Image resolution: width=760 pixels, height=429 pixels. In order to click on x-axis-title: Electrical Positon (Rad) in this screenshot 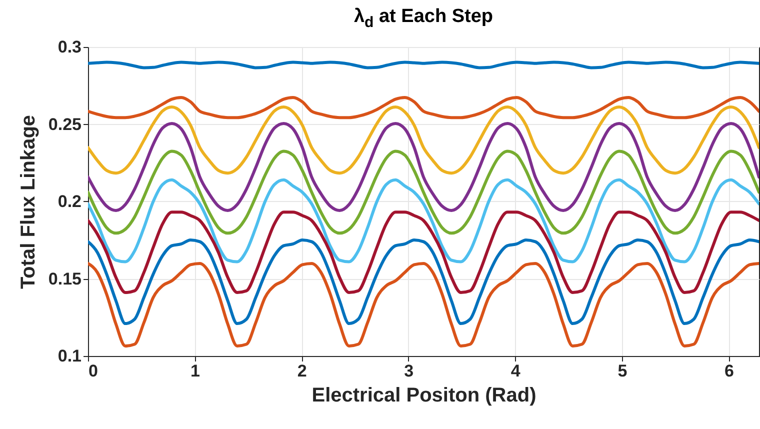, I will do `click(424, 395)`.